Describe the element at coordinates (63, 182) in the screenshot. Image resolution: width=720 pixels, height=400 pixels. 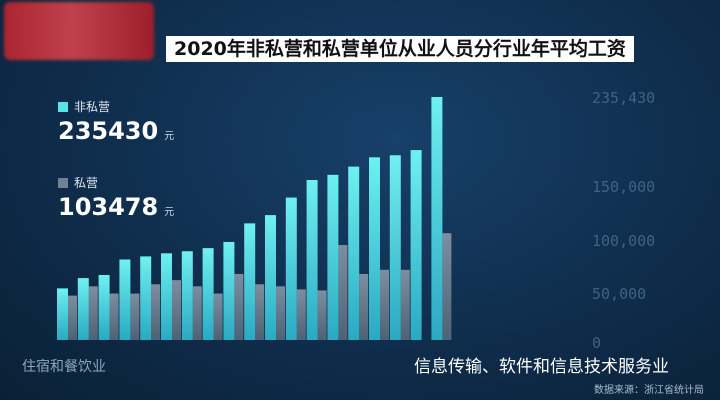
I see `legend-swatch-private` at that location.